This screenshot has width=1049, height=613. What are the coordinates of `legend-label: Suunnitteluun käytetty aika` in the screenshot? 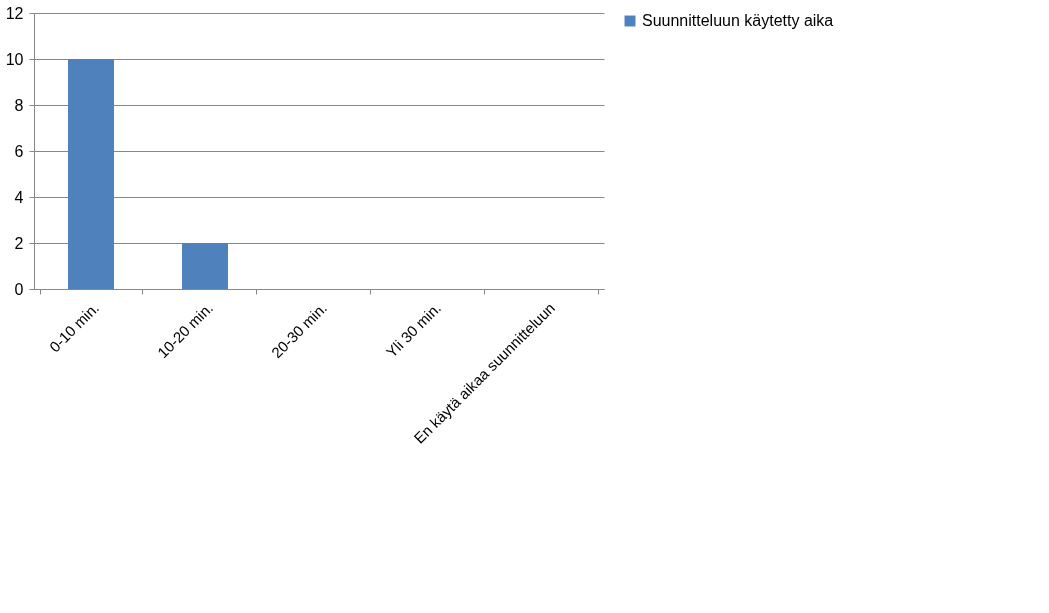 It's located at (738, 20).